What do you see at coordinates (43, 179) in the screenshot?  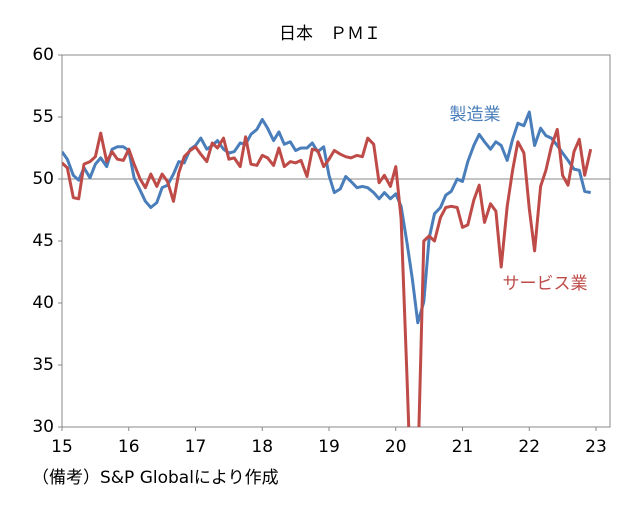 I see `y-tick-label: 50` at bounding box center [43, 179].